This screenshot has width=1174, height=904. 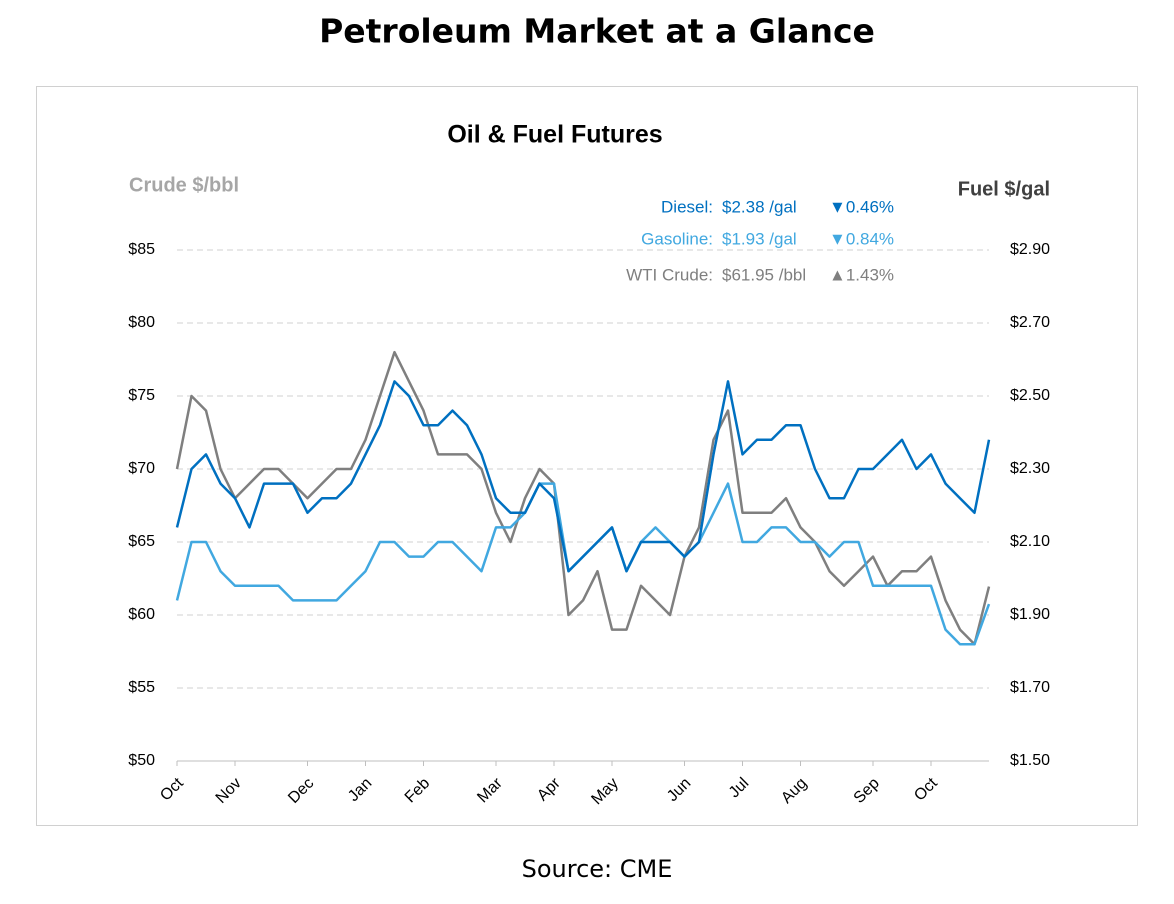 I want to click on chart-title: Oil & Fuel Futures, so click(x=554, y=135).